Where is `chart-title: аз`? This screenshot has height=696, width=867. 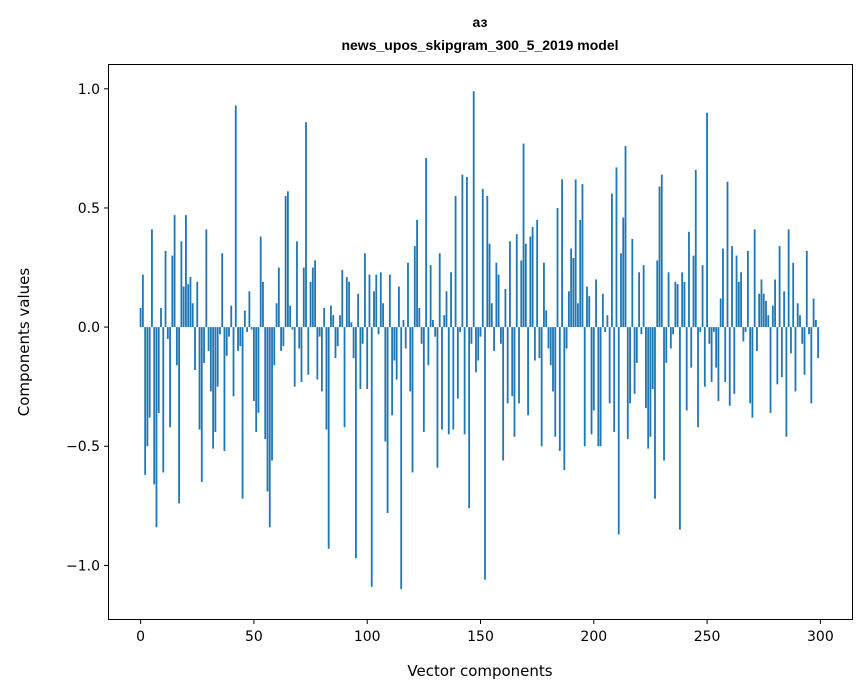
chart-title: аз is located at coordinates (480, 22).